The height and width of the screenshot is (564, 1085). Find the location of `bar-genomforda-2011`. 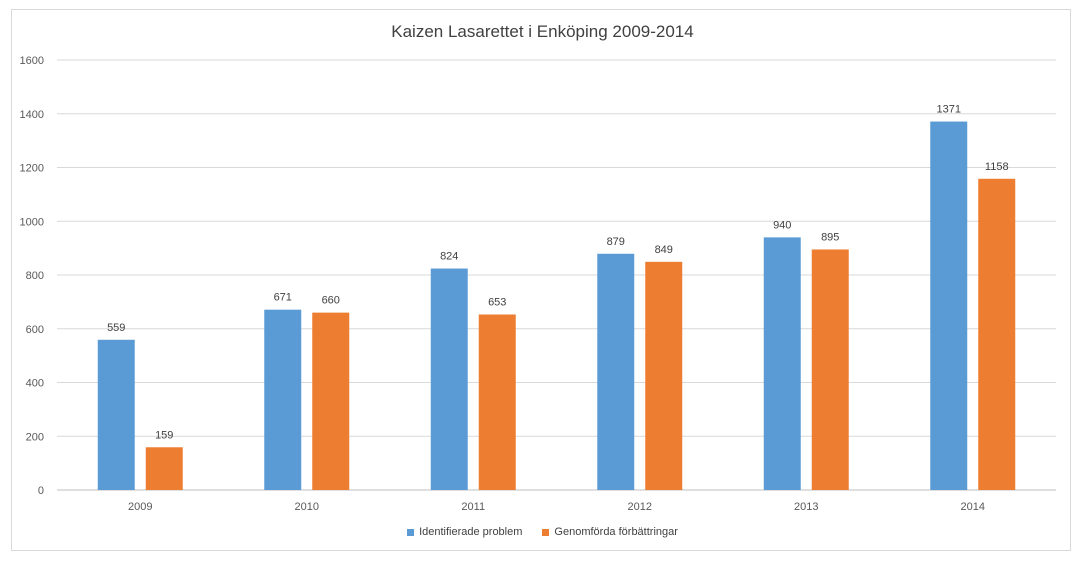

bar-genomforda-2011 is located at coordinates (497, 402).